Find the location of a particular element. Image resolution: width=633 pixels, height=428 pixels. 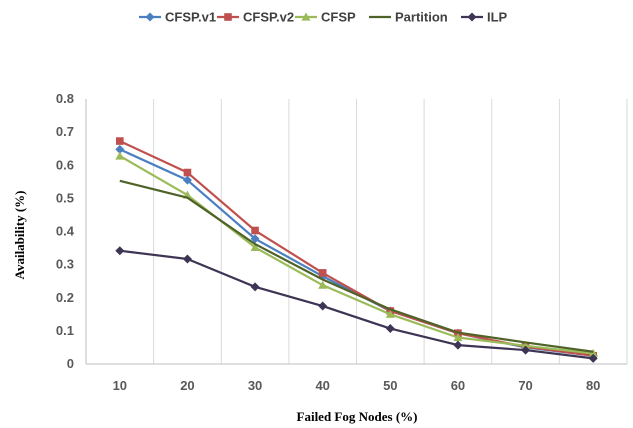

x-tick-label: 80 is located at coordinates (593, 385).